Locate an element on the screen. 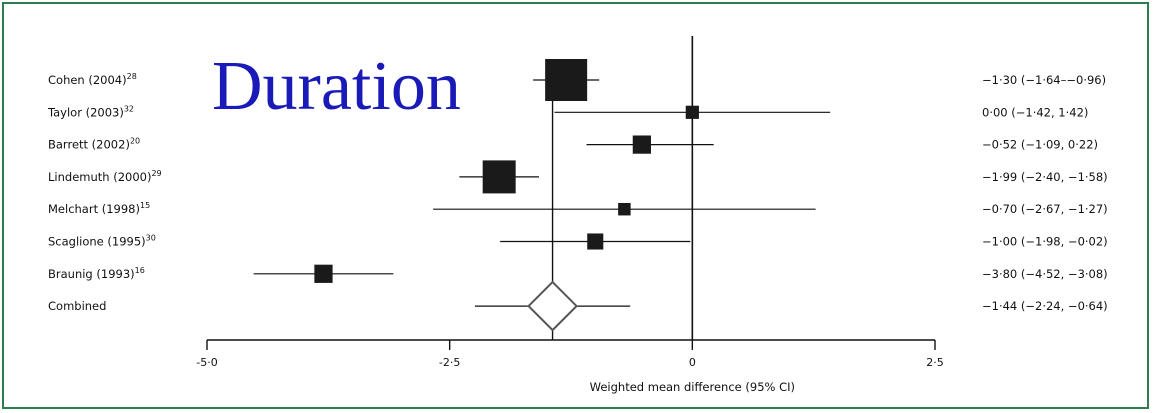 The width and height of the screenshot is (1153, 413). study-label: Lindemuth (2000)29 is located at coordinates (105, 176).